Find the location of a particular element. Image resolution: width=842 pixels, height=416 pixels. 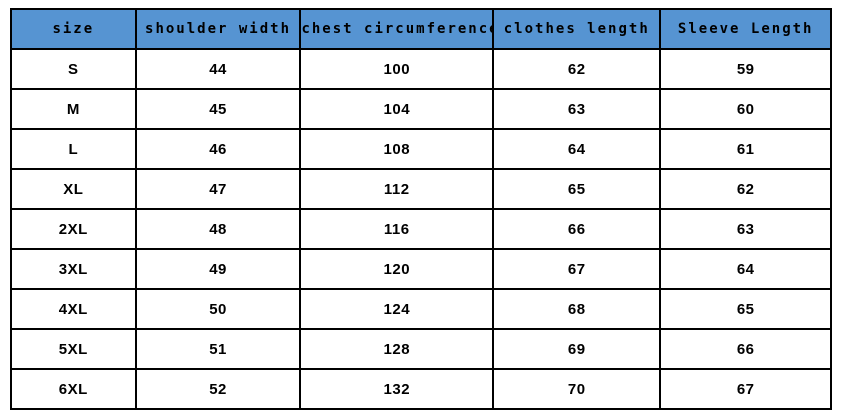

sleeve-length-cell: 64 is located at coordinates (745, 269).